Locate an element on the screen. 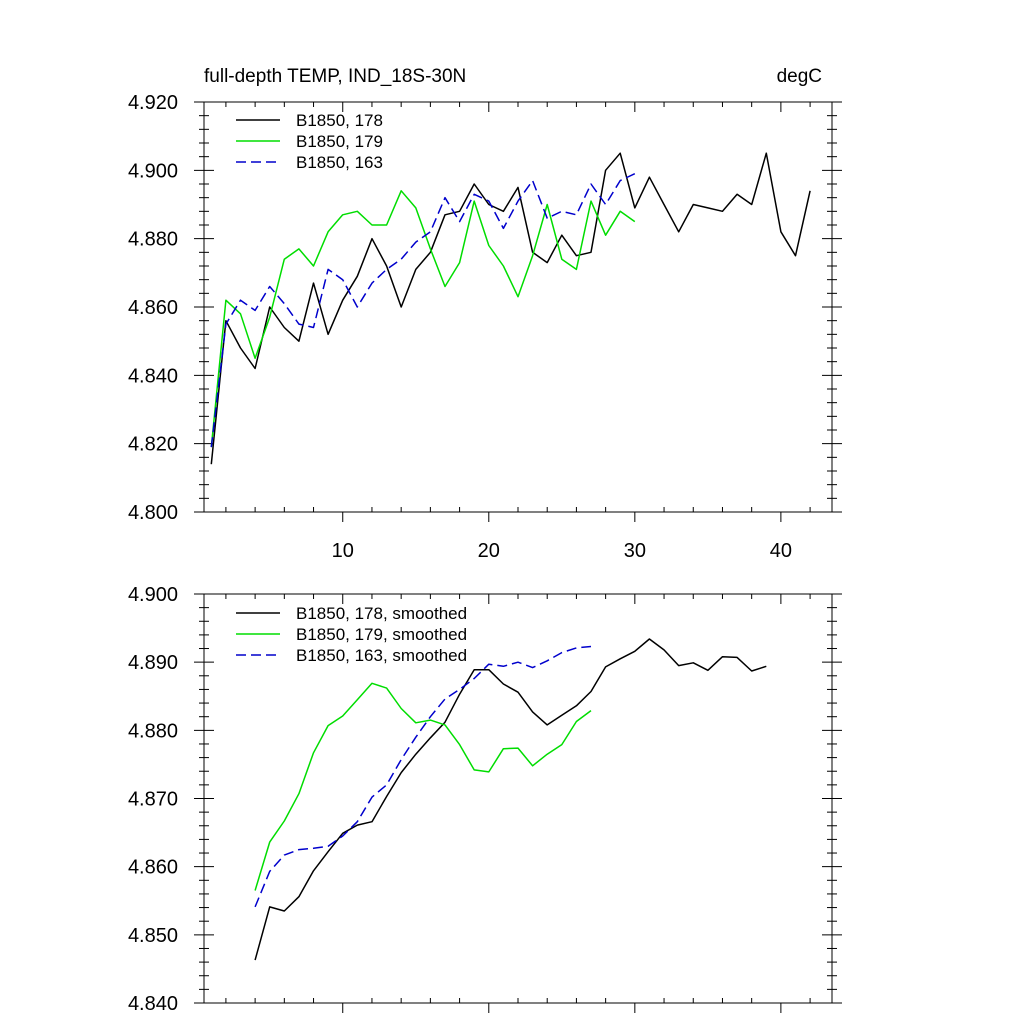  legend-label-2: B1850, 179 is located at coordinates (339, 141).